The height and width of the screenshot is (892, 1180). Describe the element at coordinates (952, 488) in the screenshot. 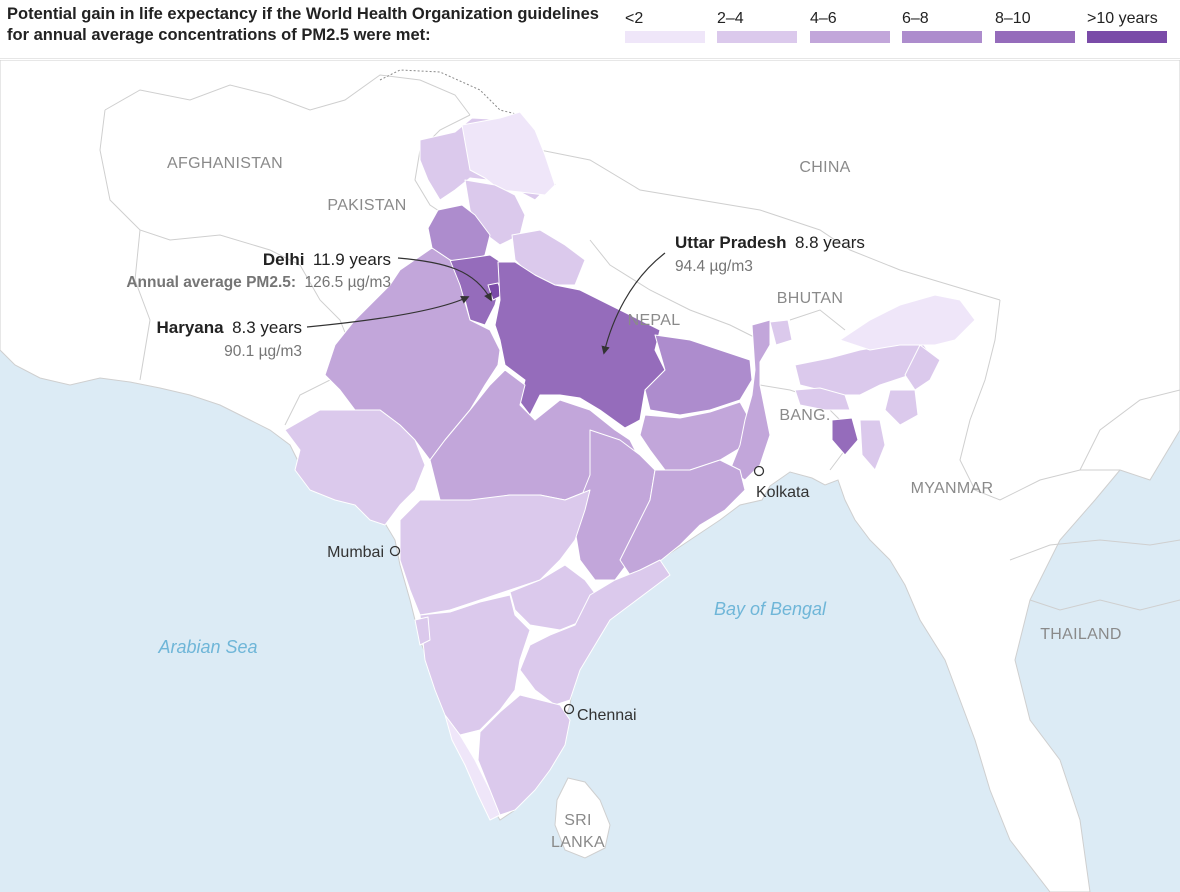

I see `country-label: MYANMAR` at that location.